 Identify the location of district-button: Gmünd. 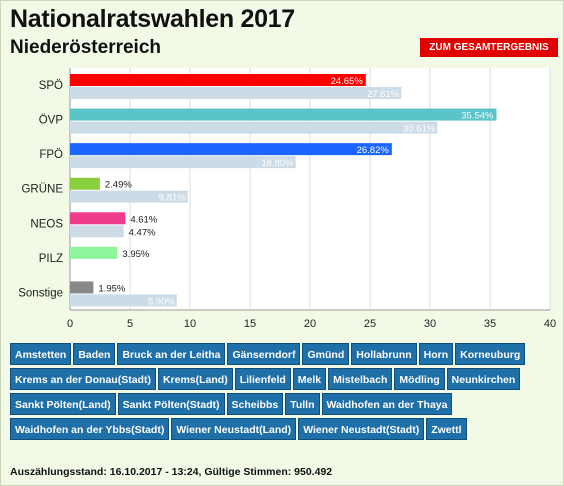
(326, 354).